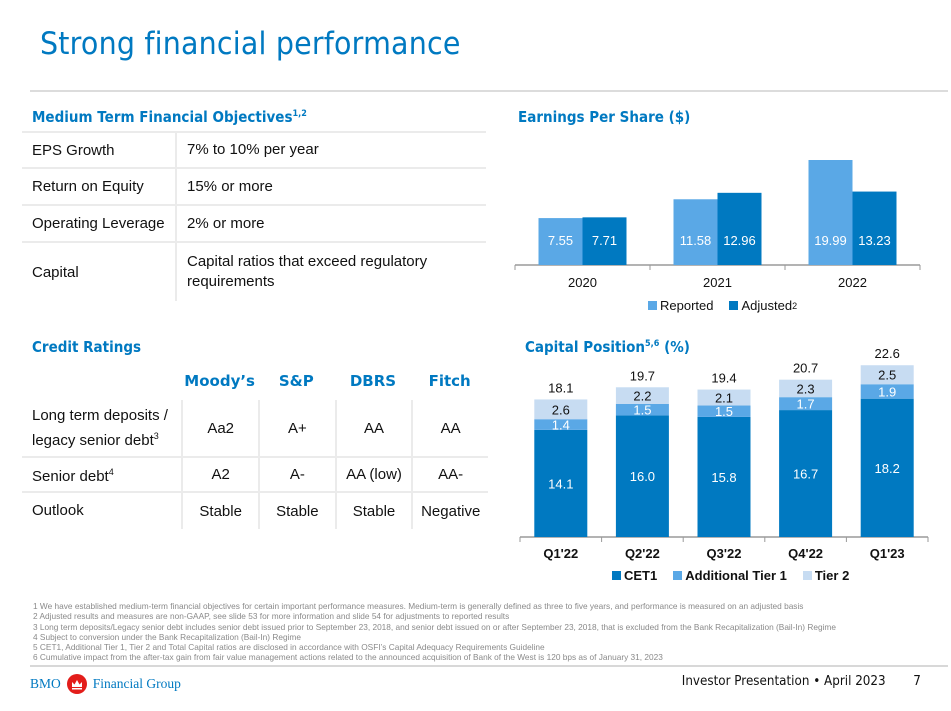 This screenshot has width=951, height=711. I want to click on rating-label: Senior debt4, so click(101, 474).